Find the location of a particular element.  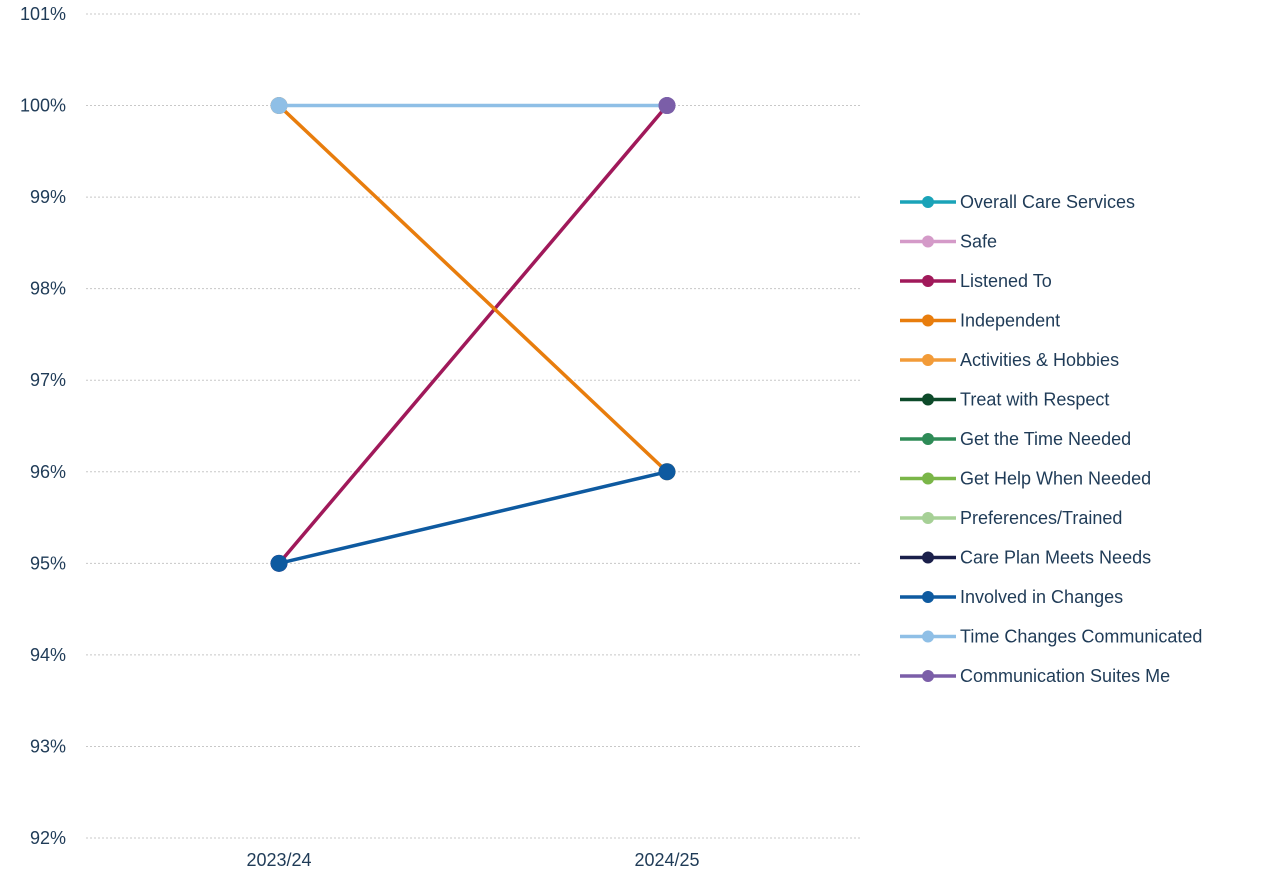

legend-label-9: Care Plan Meets Needs is located at coordinates (1055, 558).